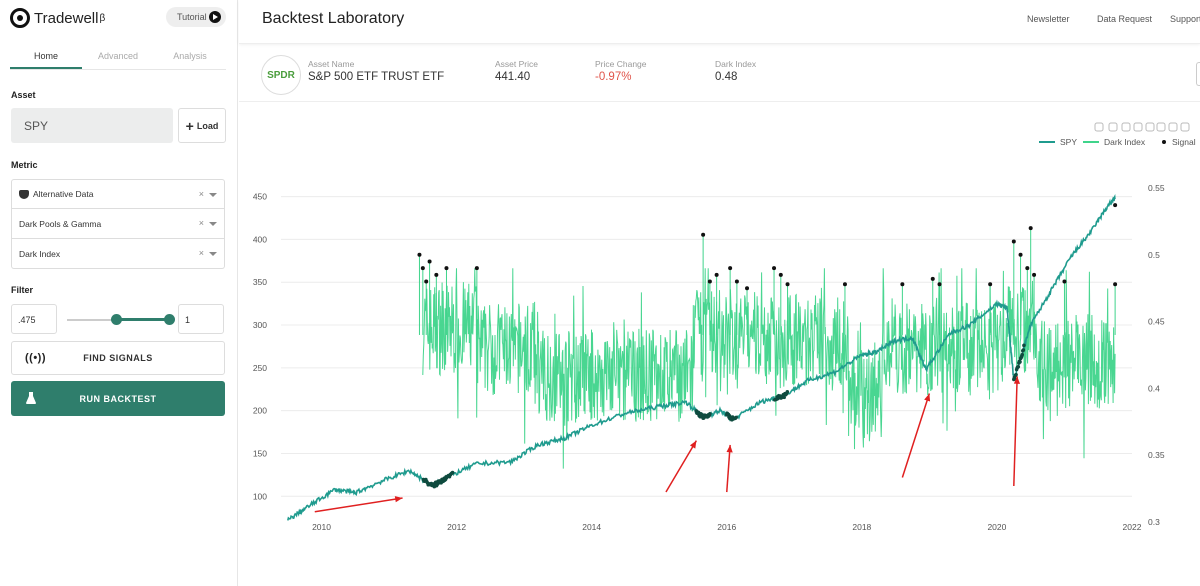 This screenshot has height=586, width=1200. What do you see at coordinates (23, 95) in the screenshot?
I see `asset-section-label: Asset` at bounding box center [23, 95].